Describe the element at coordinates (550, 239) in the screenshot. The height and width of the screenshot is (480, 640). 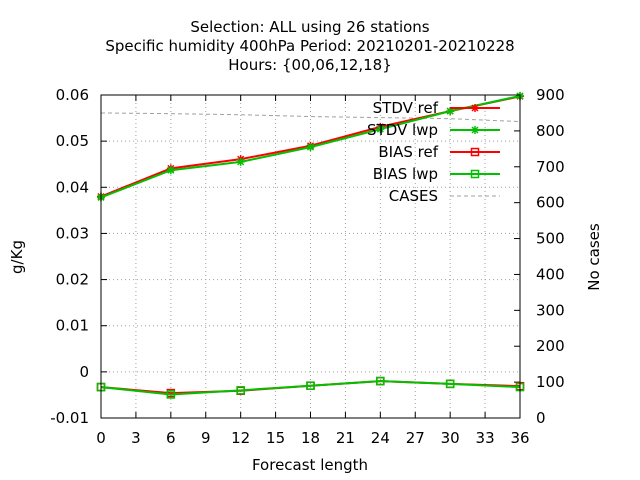
I see `y2-tick-label: 500` at that location.